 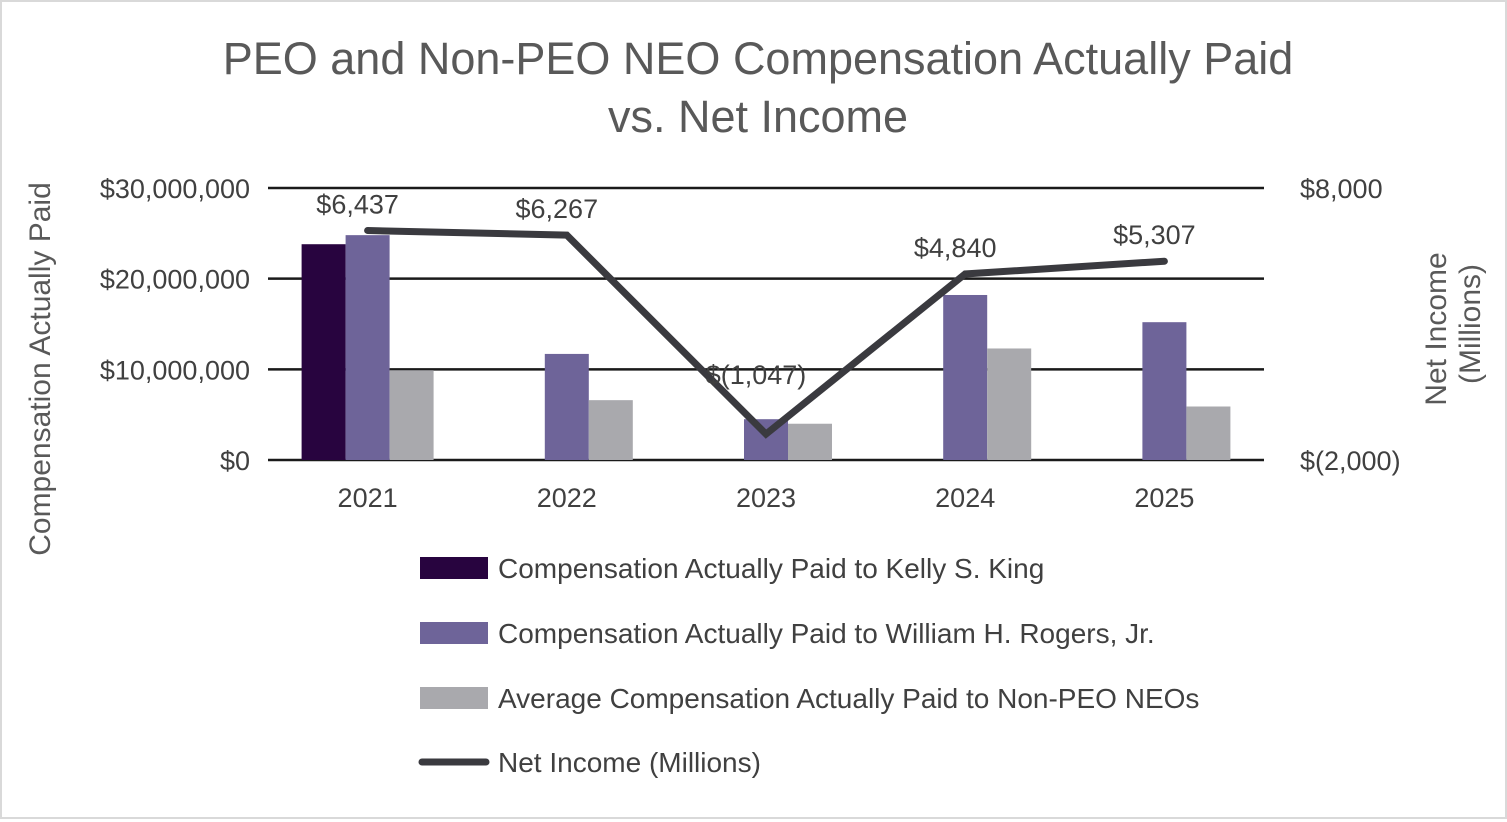 What do you see at coordinates (567, 498) in the screenshot?
I see `x-tick-label-2022: 2022` at bounding box center [567, 498].